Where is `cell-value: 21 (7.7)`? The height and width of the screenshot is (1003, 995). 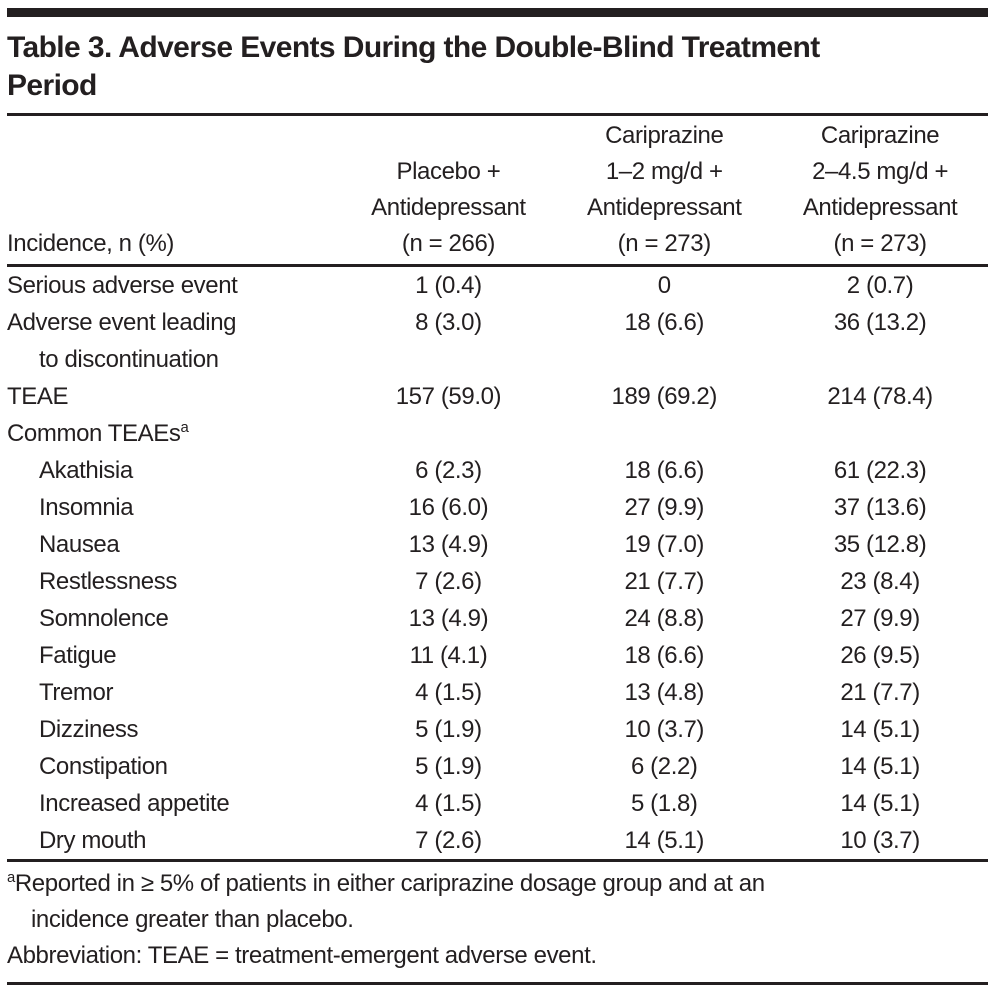
cell-value: 21 (7.7) is located at coordinates (880, 692).